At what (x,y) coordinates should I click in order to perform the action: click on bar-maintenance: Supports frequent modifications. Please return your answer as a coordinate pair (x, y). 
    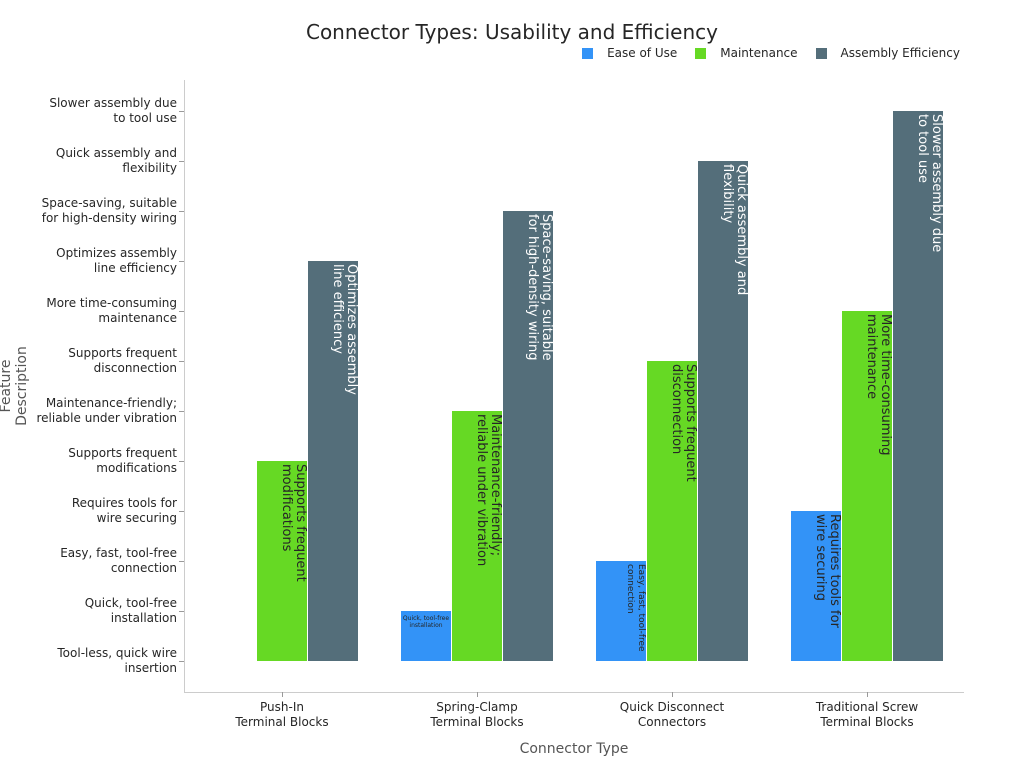
    Looking at the image, I should click on (282, 561).